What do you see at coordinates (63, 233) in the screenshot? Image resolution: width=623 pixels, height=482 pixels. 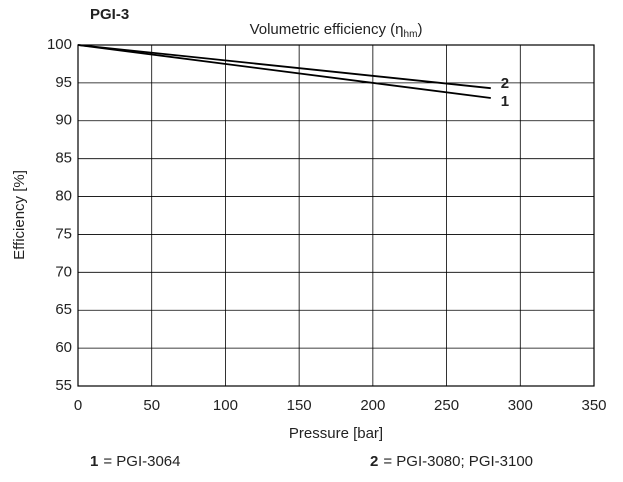 I see `y-tick-label: 75` at bounding box center [63, 233].